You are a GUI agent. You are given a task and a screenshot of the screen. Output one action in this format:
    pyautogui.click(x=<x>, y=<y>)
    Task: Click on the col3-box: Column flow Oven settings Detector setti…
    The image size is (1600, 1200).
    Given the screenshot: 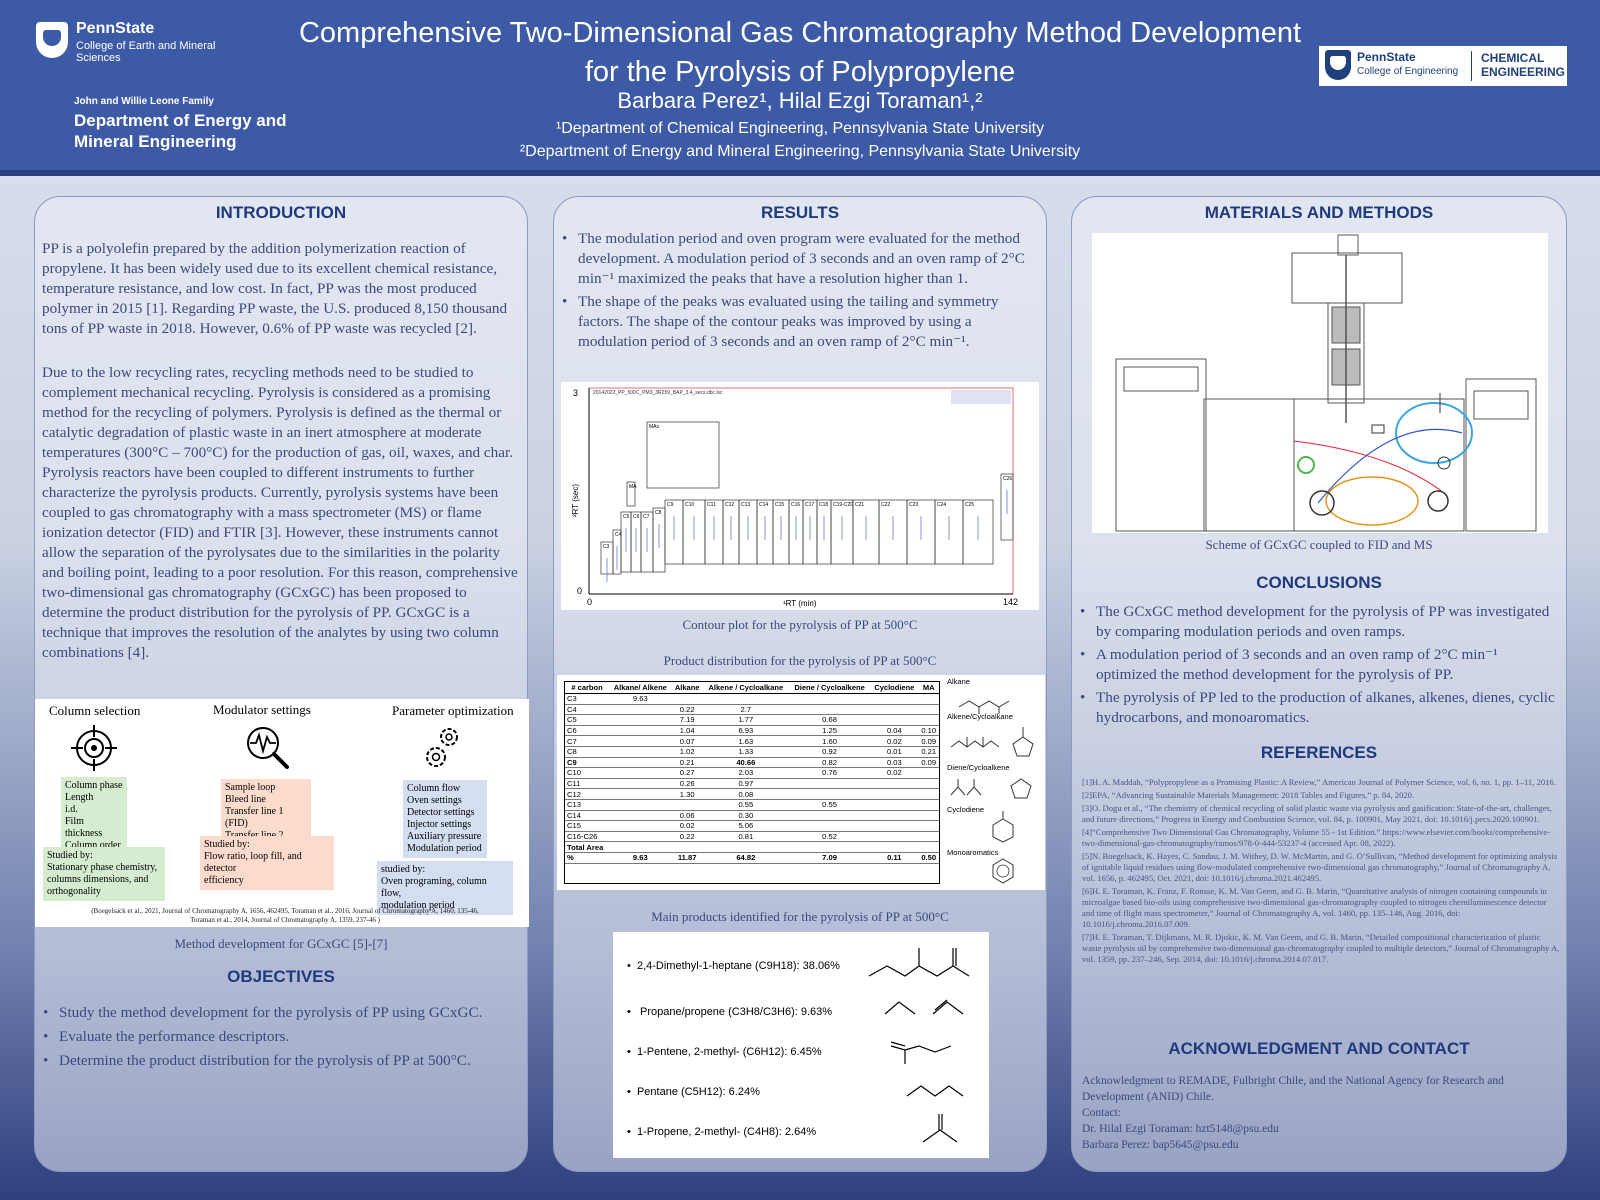 What is the action you would take?
    pyautogui.click(x=445, y=819)
    